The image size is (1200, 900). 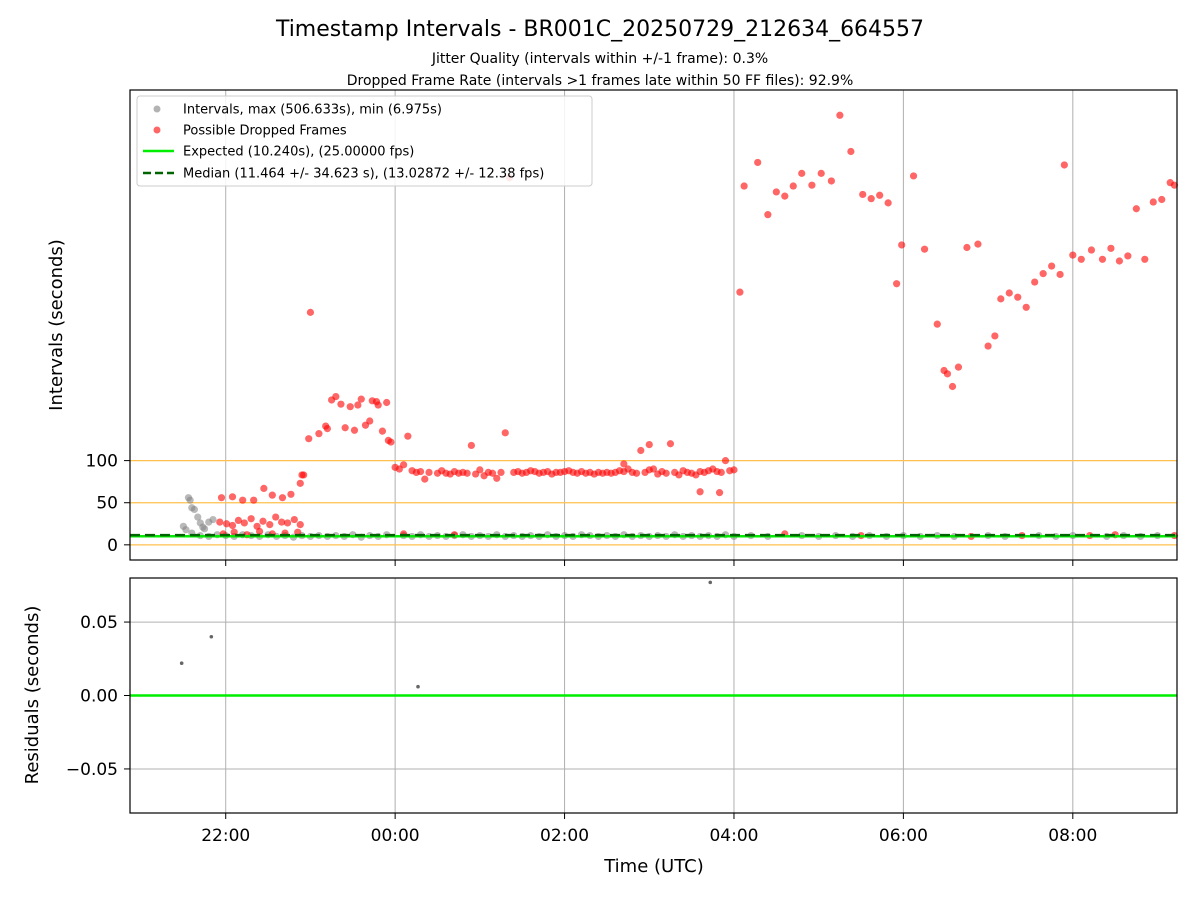 I want to click on x-tick-label: 06:00, so click(x=903, y=836).